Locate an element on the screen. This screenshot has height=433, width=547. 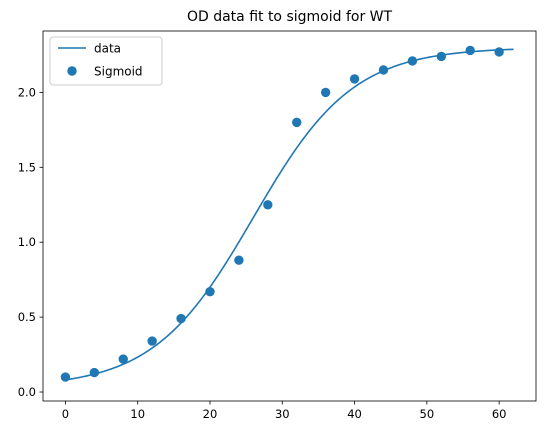
legend-marker-swatch is located at coordinates (72, 71).